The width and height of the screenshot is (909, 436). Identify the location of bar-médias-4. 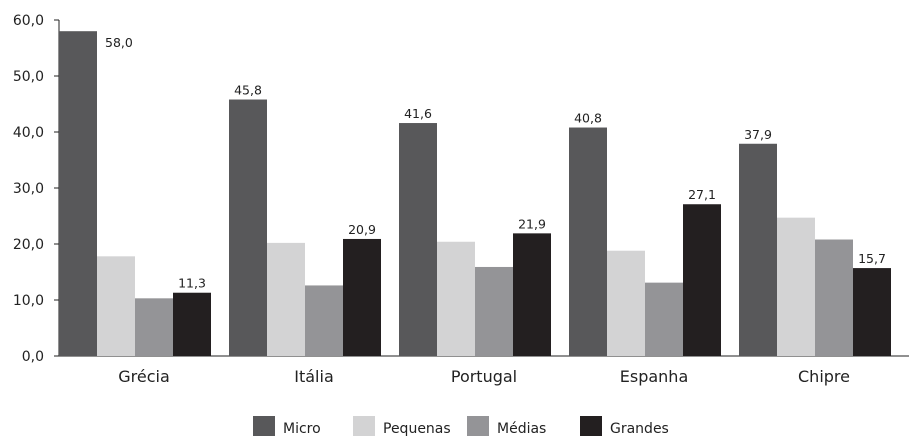
(834, 297).